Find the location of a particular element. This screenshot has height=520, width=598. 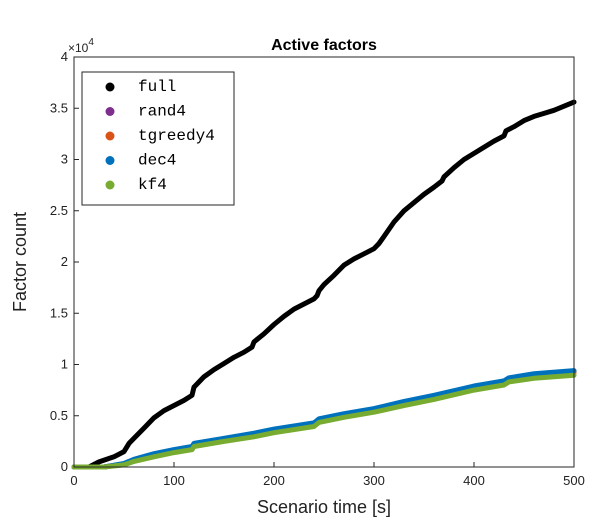

legend-label-rand4: rand4 is located at coordinates (162, 112).